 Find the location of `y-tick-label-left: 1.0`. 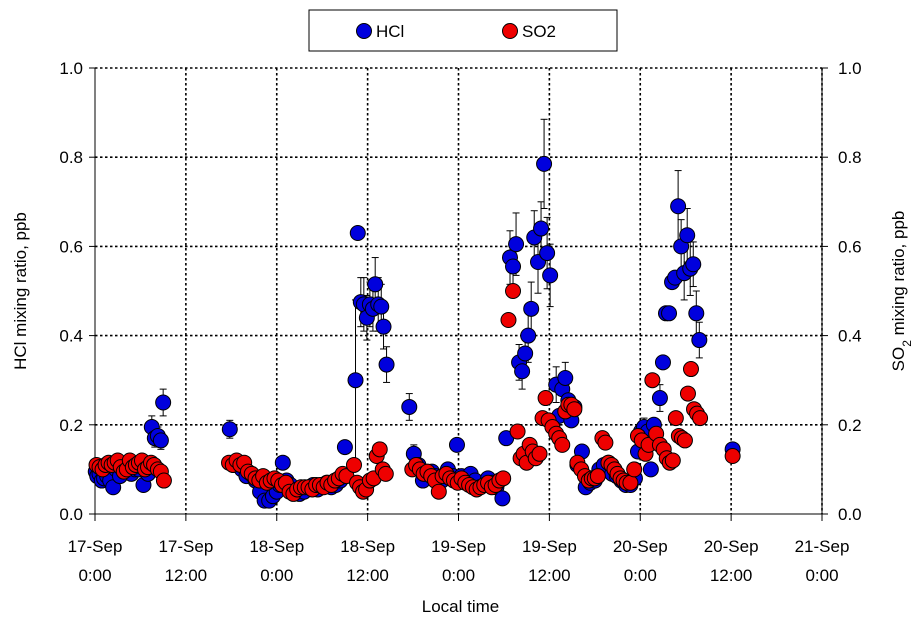

y-tick-label-left: 1.0 is located at coordinates (71, 68).